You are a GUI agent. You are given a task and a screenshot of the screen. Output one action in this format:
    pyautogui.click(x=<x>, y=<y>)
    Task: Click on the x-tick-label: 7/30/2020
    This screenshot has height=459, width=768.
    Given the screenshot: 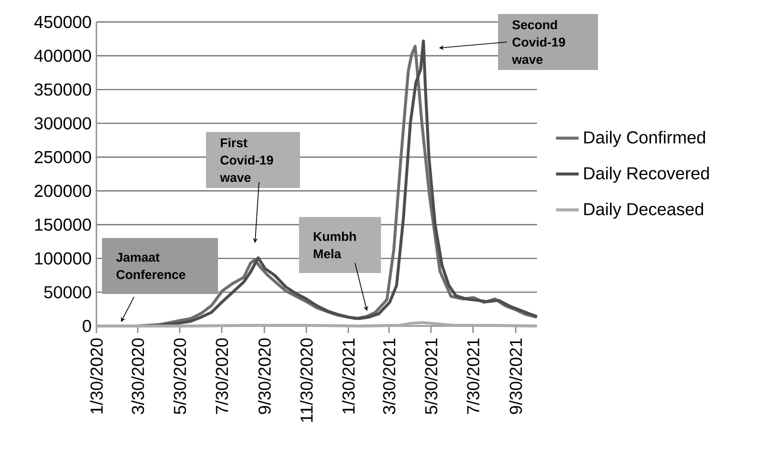 What is the action you would take?
    pyautogui.click(x=221, y=376)
    